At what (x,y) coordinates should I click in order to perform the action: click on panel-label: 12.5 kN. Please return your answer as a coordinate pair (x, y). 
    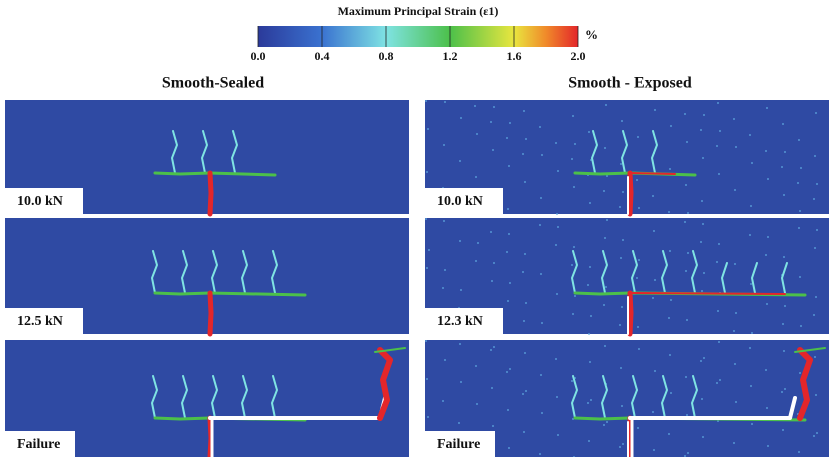
    Looking at the image, I should click on (40, 321).